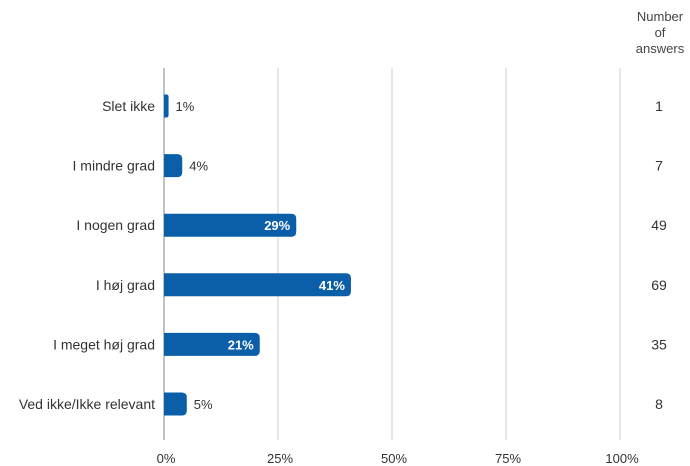  I want to click on x-tick-label: 0%, so click(166, 458).